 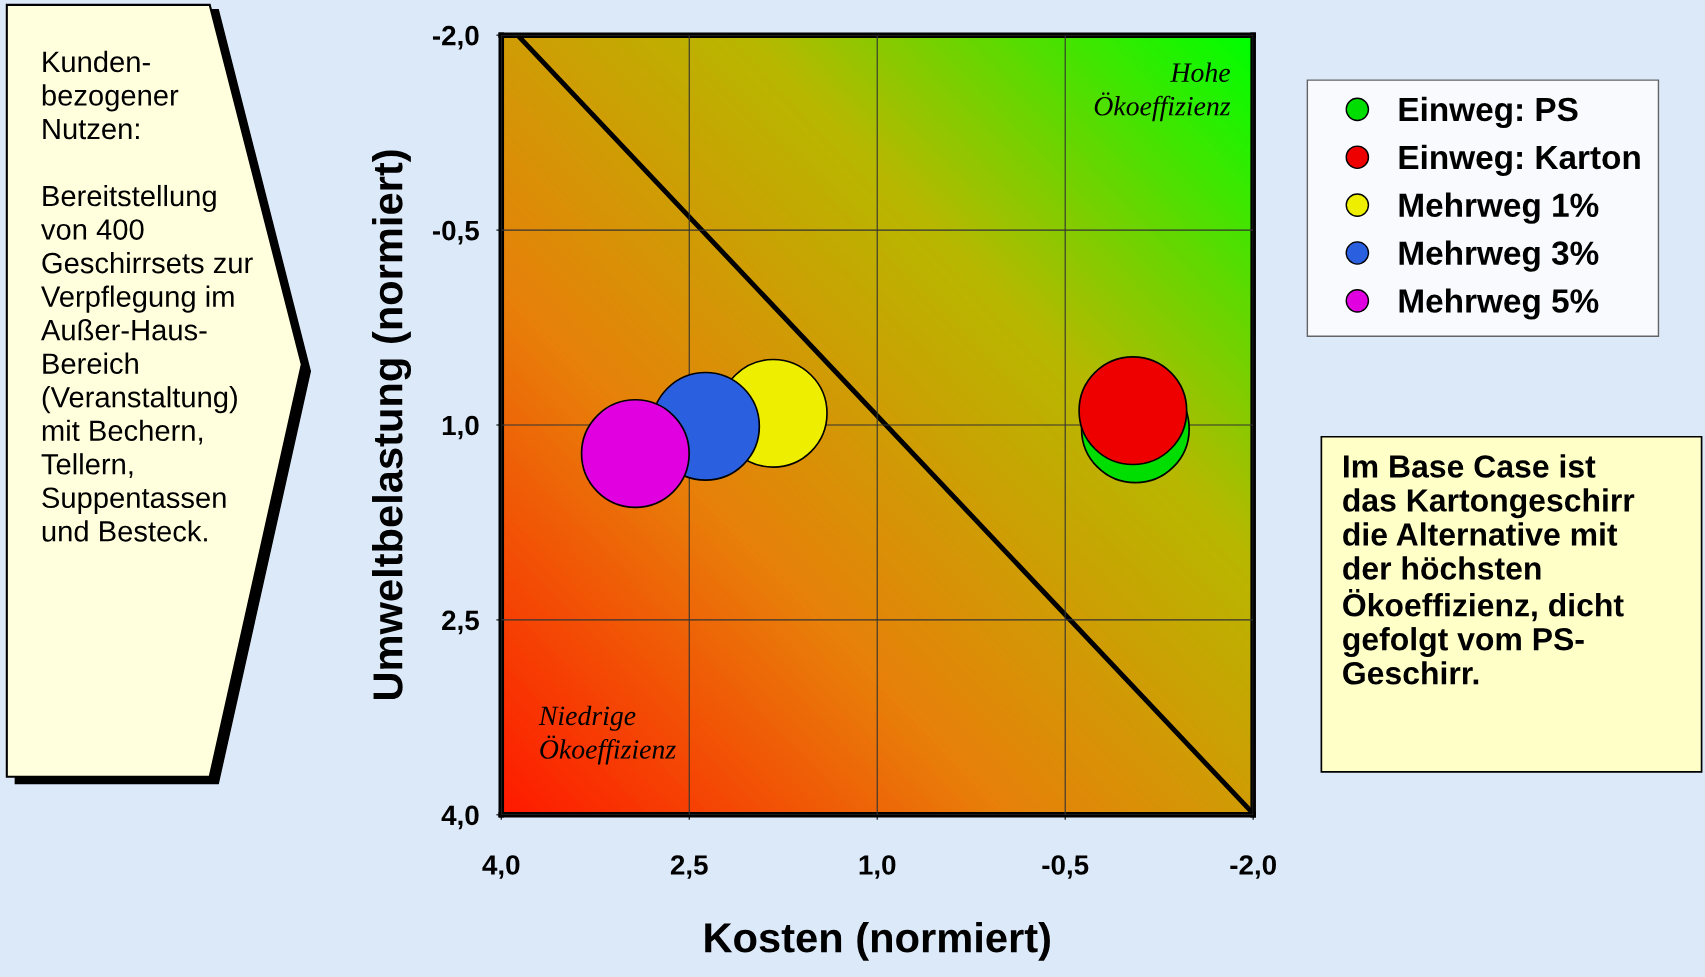 What do you see at coordinates (460, 622) in the screenshot?
I see `y-tick-label: 2,5` at bounding box center [460, 622].